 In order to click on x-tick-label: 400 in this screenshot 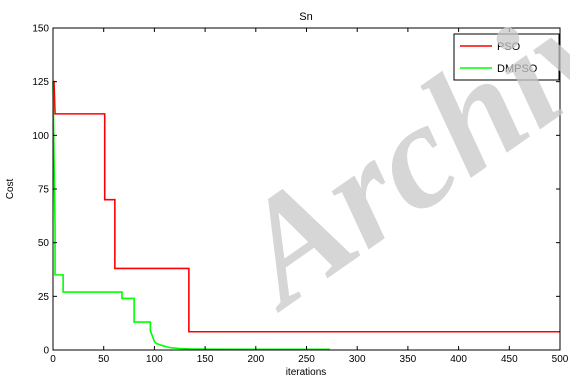, I will do `click(458, 359)`.